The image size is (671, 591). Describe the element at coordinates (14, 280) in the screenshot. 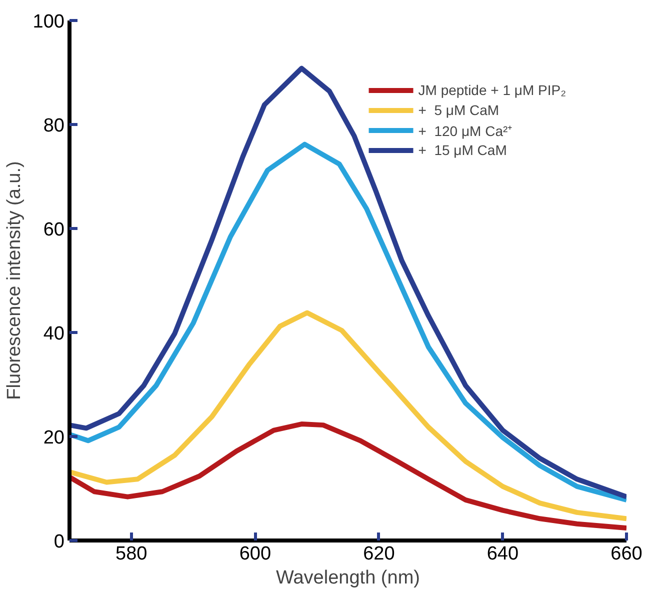

I see `y-axis-title: Fluorescence intensity (a.u.)` at that location.